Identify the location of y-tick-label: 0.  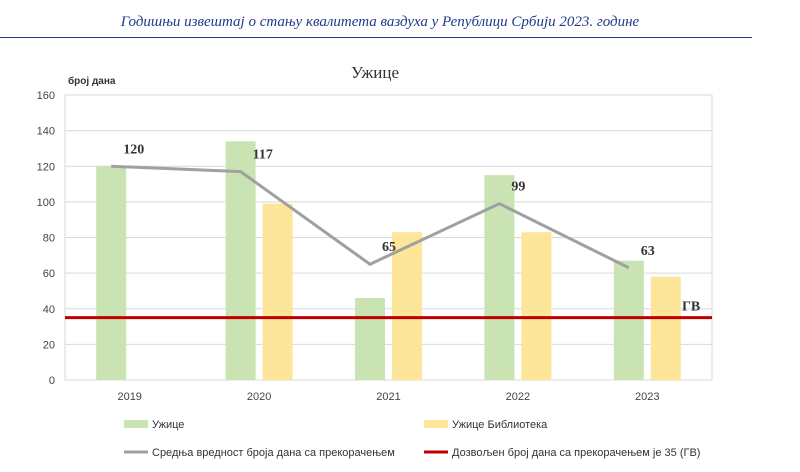
(52, 381).